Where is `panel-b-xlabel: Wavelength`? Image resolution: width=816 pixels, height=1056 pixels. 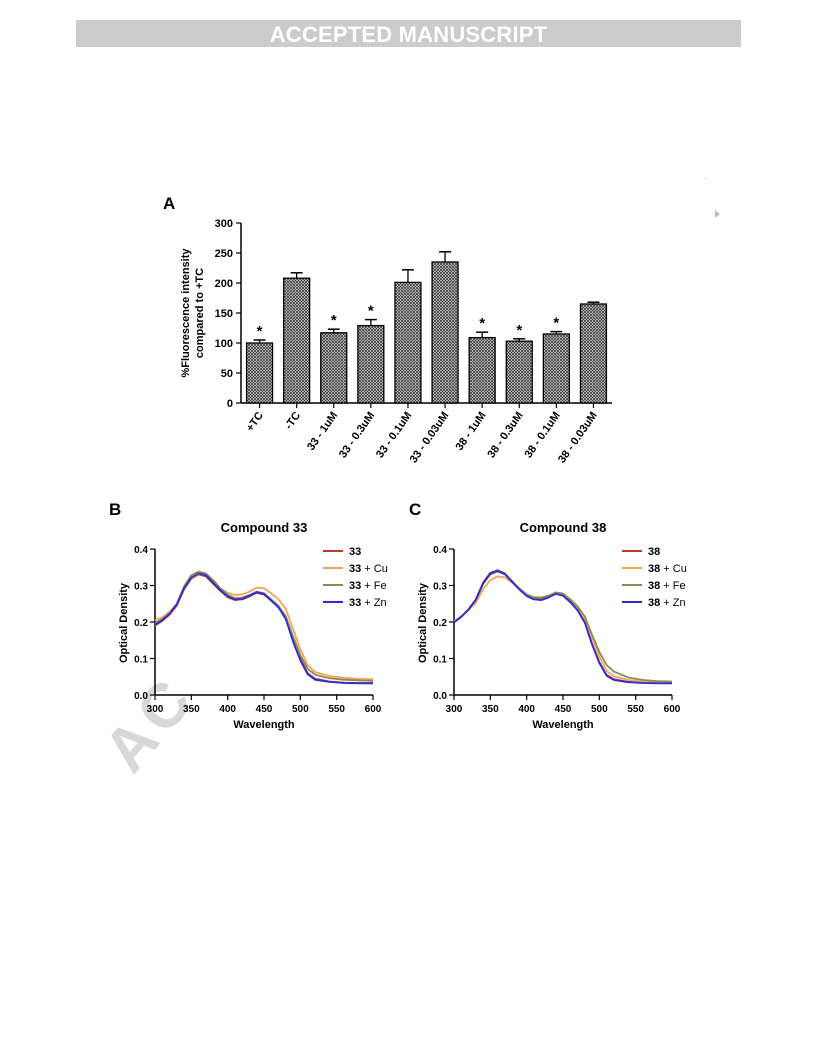
panel-b-xlabel: Wavelength is located at coordinates (264, 725).